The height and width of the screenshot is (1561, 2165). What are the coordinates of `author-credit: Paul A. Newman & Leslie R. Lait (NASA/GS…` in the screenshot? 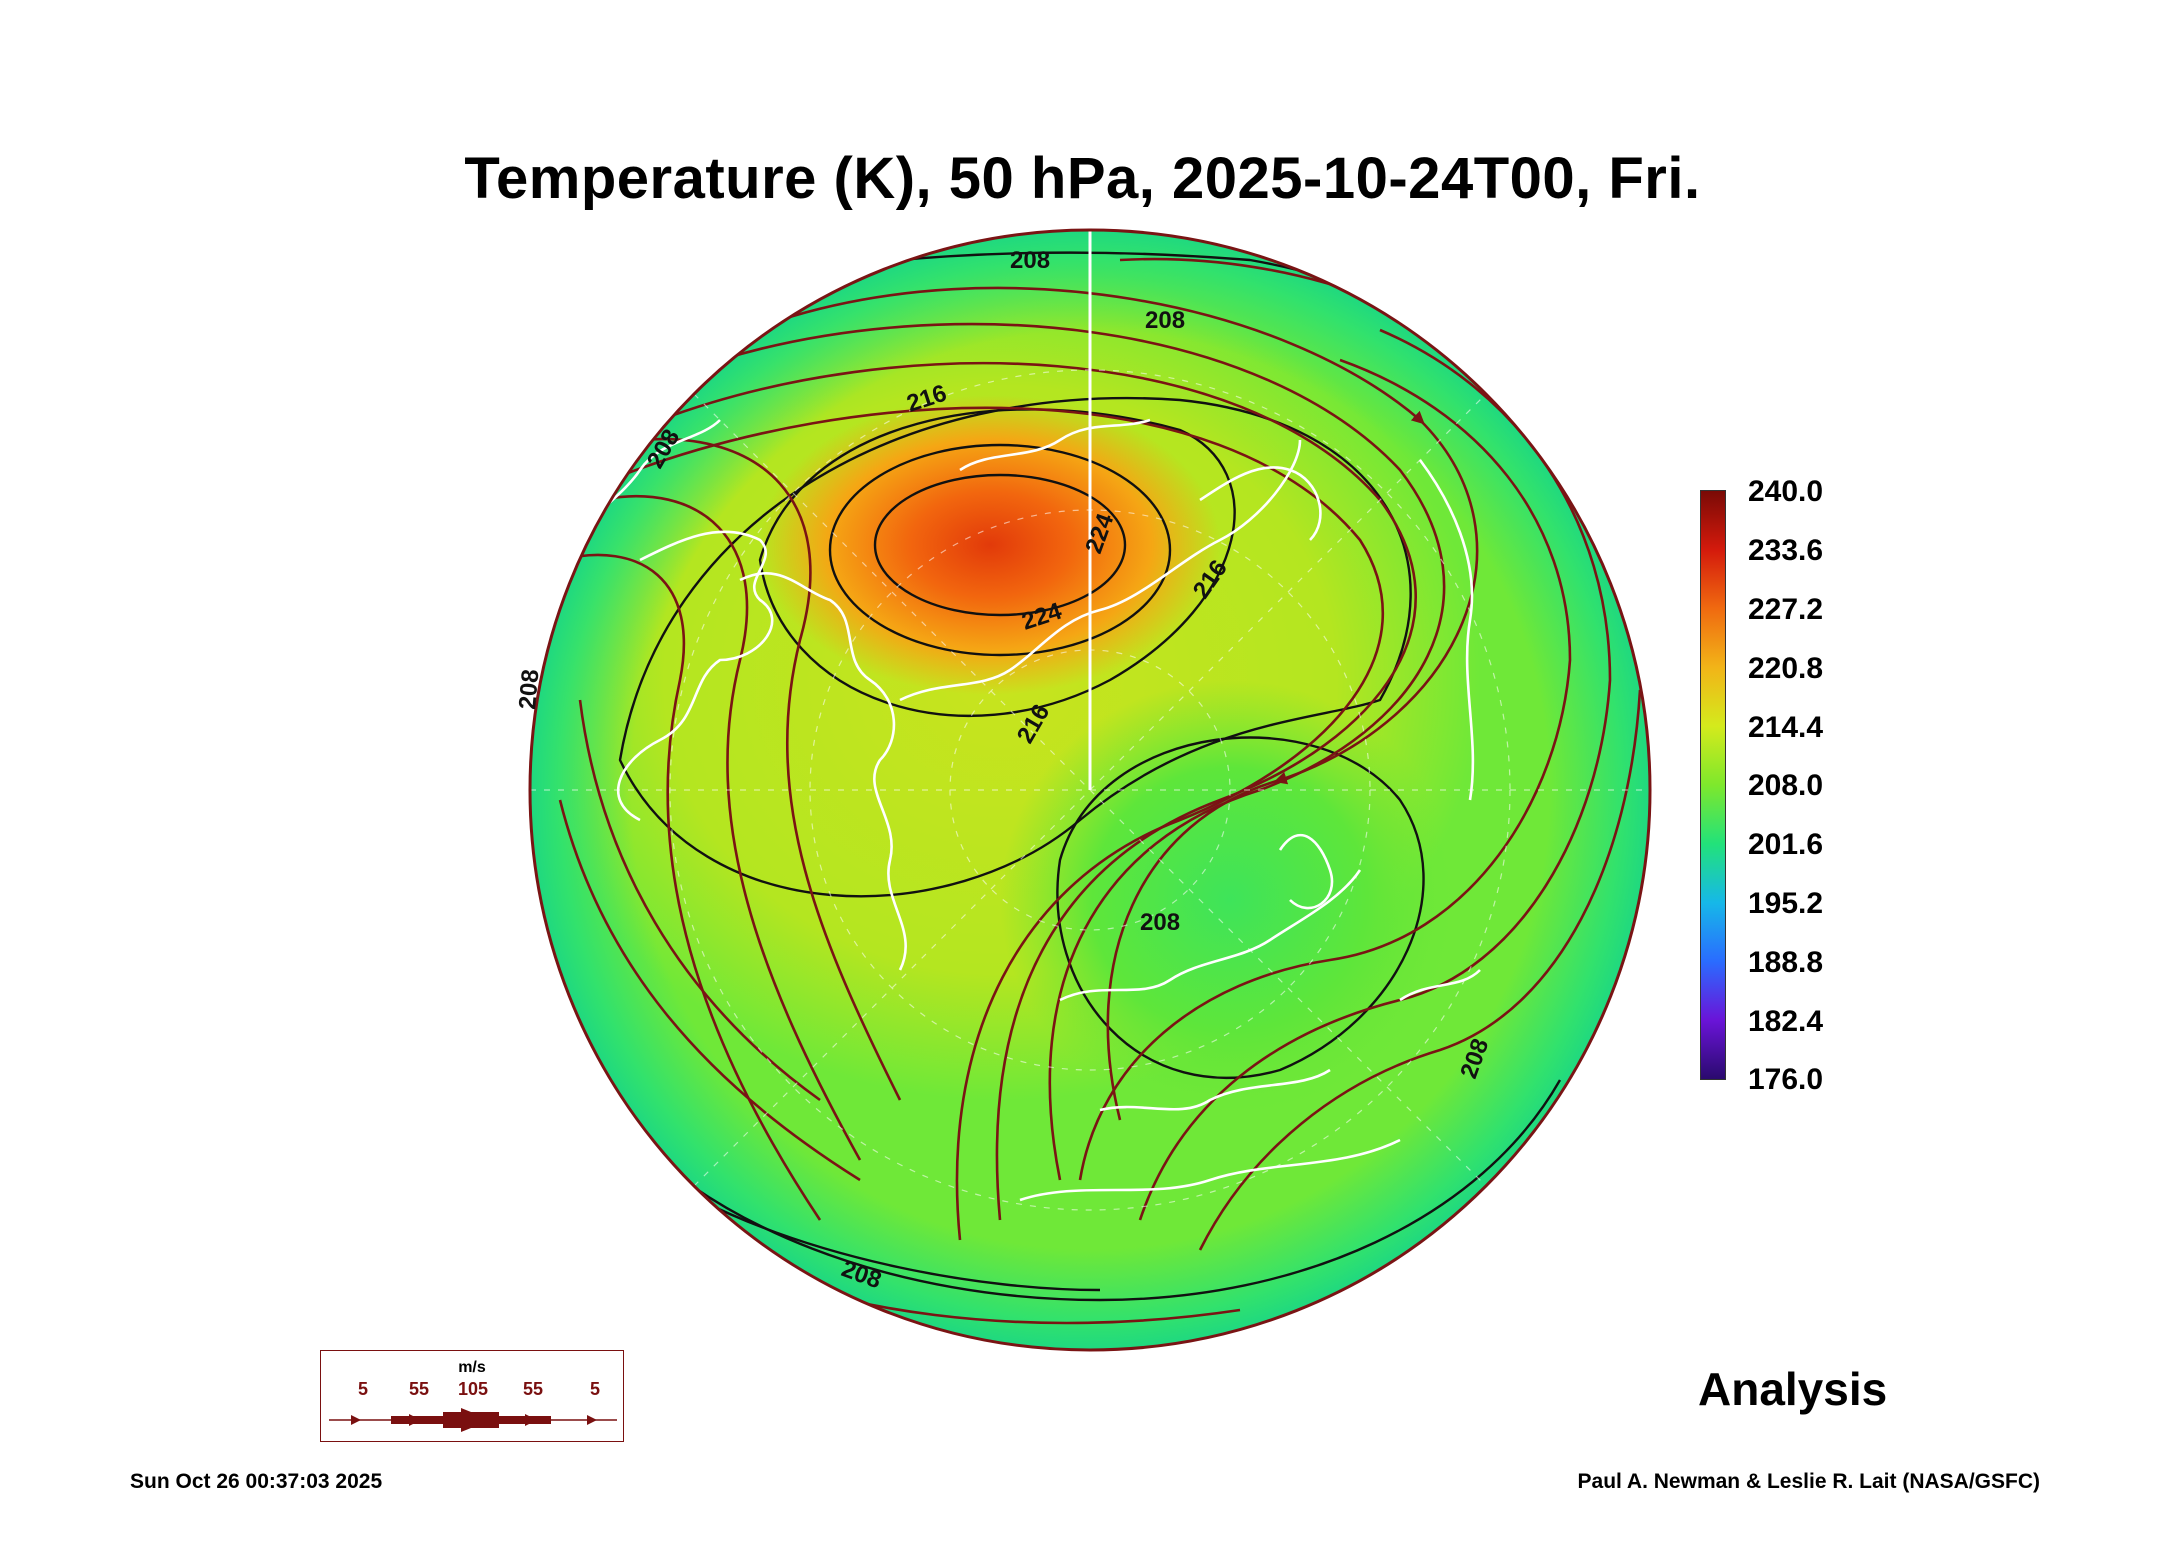 It's located at (1808, 1481).